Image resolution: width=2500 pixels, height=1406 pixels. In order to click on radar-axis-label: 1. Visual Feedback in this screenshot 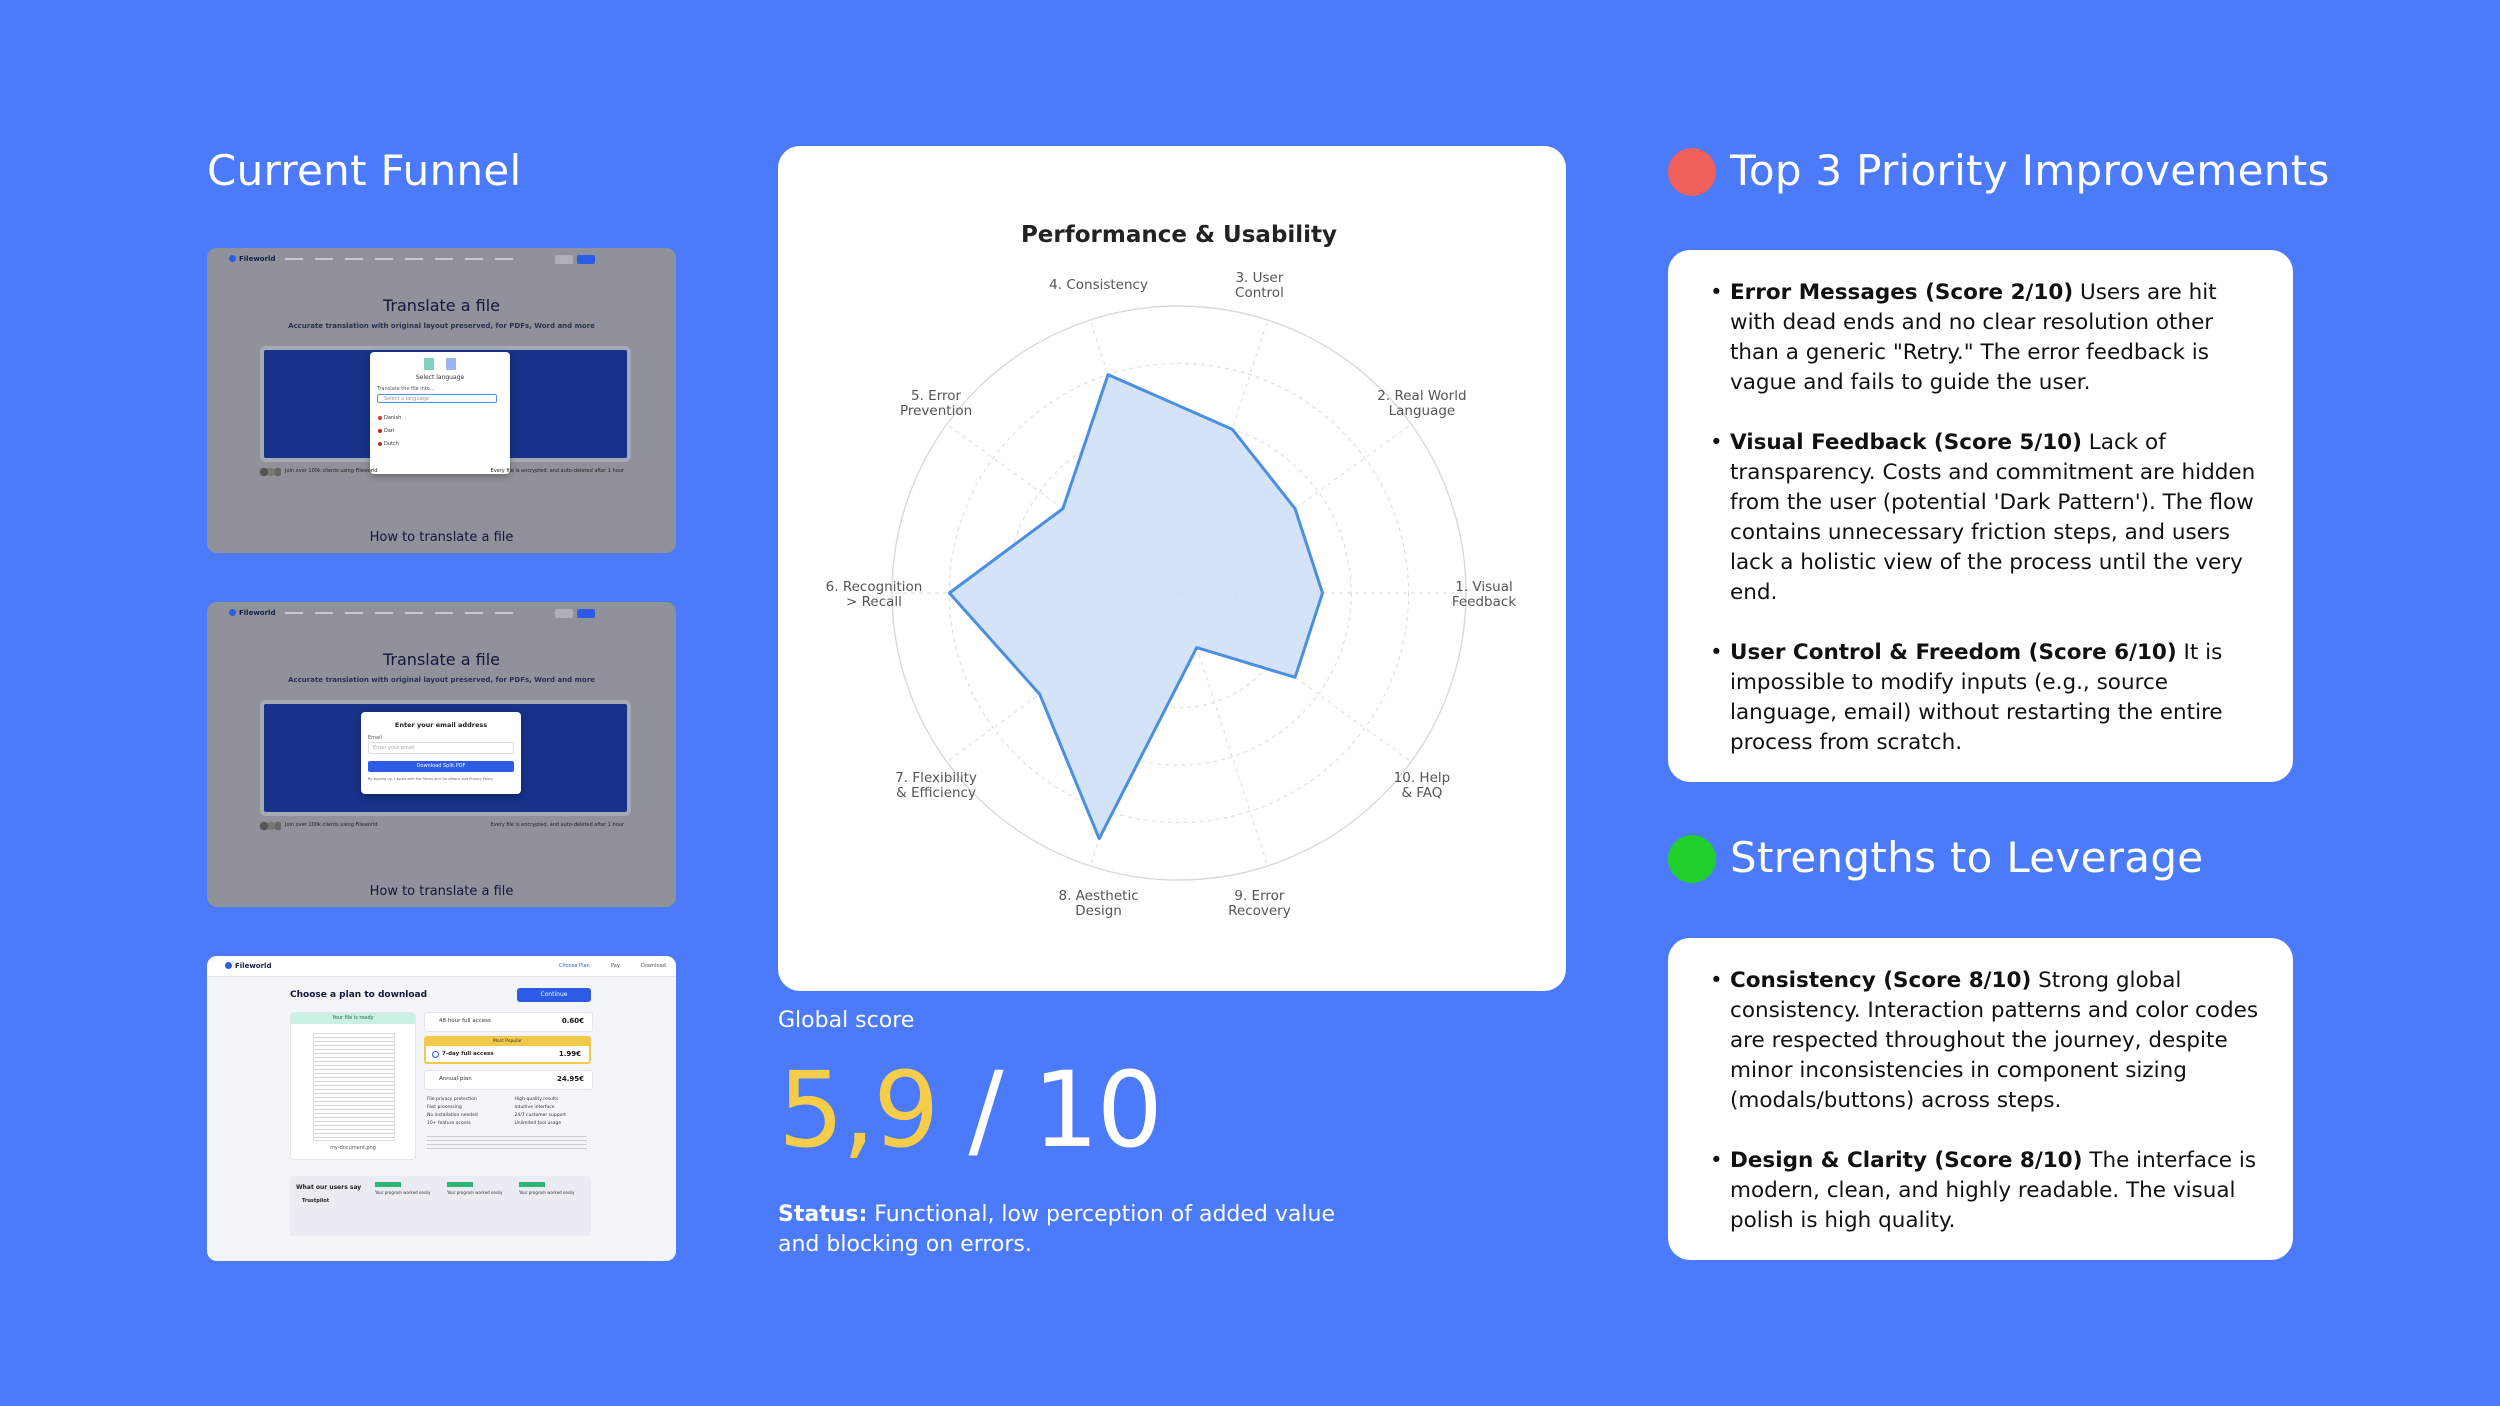, I will do `click(1484, 594)`.